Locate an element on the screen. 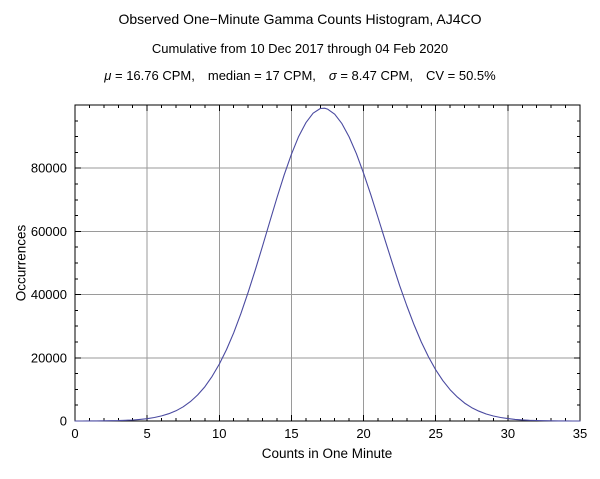  sigma-value: = 8.47 CPM, is located at coordinates (374, 75).